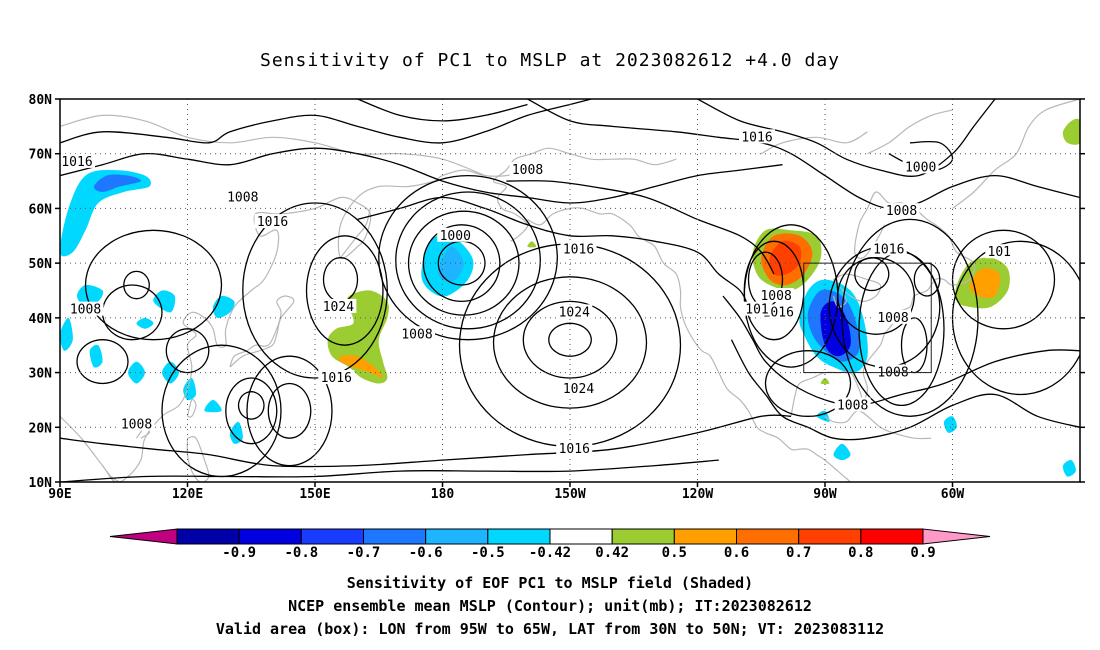 Image resolution: width=1100 pixels, height=650 pixels. I want to click on colorbar-label: 0.42, so click(612, 553).